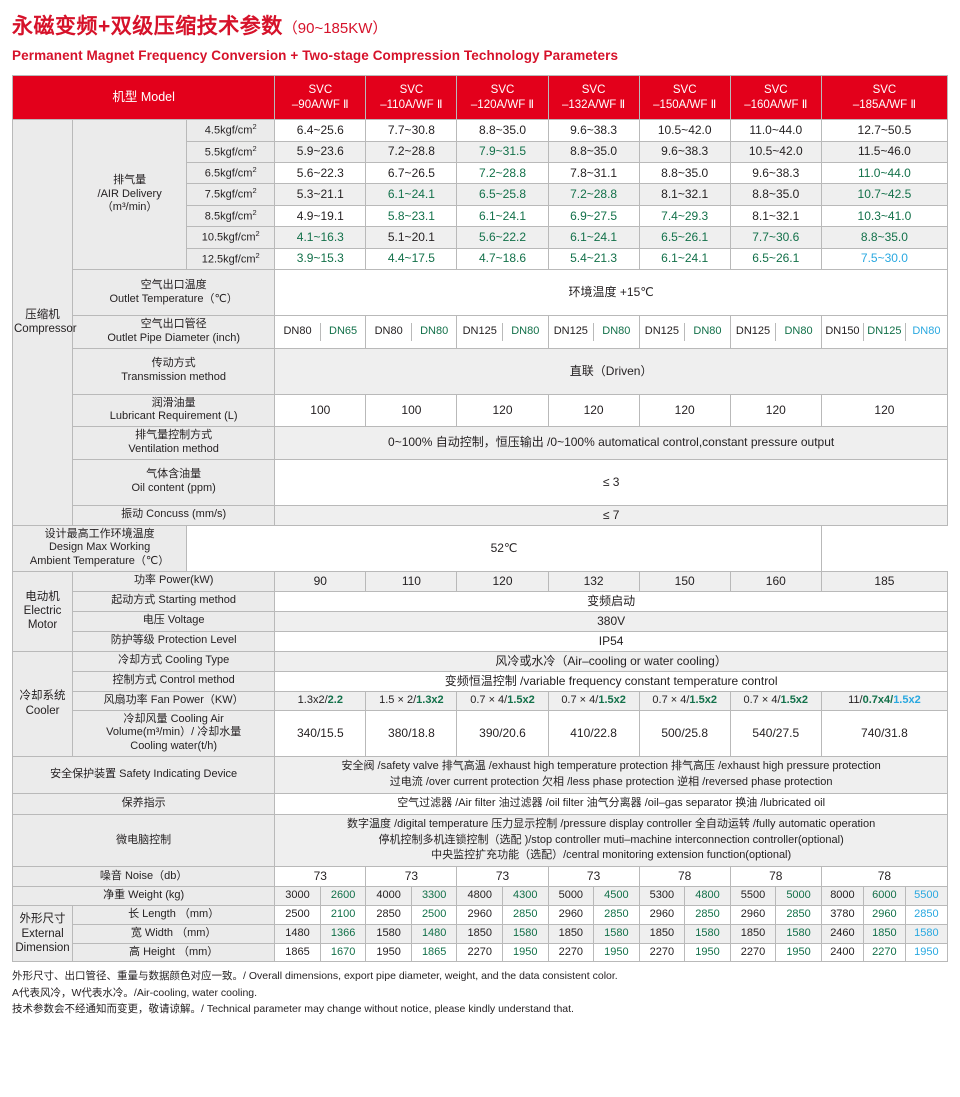 This screenshot has width=960, height=1097. Describe the element at coordinates (925, 896) in the screenshot. I see `weight-sub-7-3: 5500` at that location.